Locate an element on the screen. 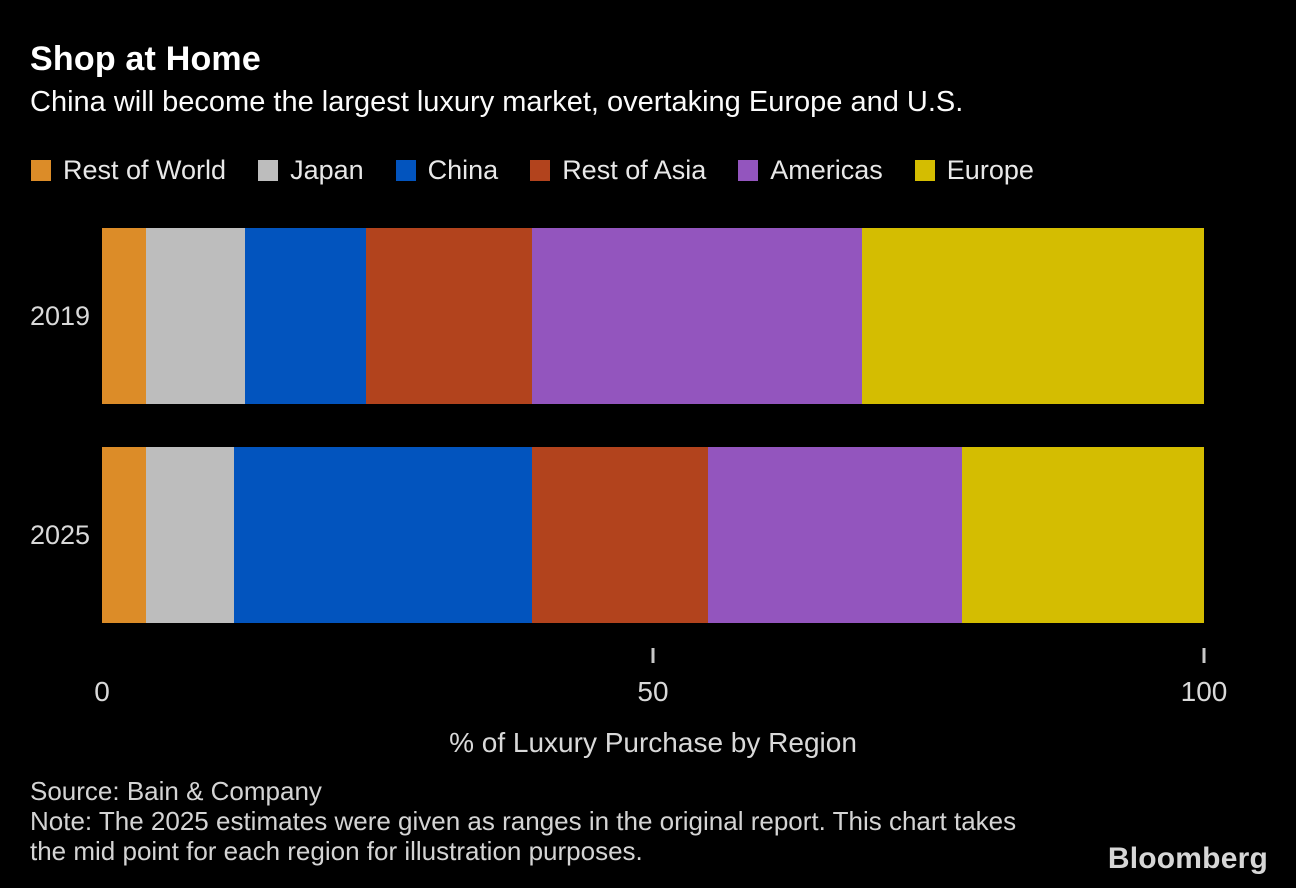 The width and height of the screenshot is (1296, 888). legend-label-rest-of-asia: Rest of Asia is located at coordinates (634, 169).